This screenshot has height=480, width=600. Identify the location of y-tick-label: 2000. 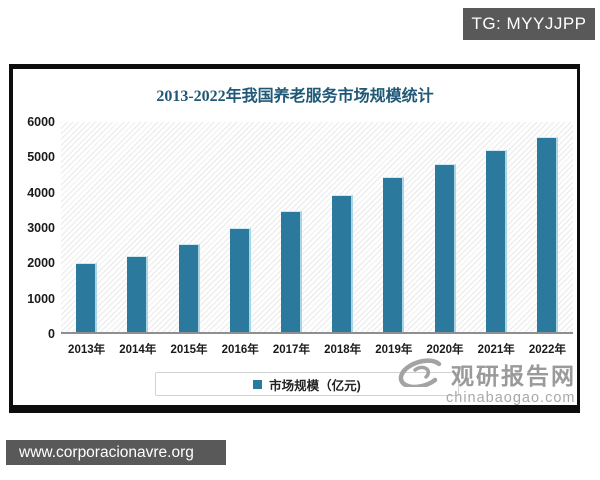
(41, 263).